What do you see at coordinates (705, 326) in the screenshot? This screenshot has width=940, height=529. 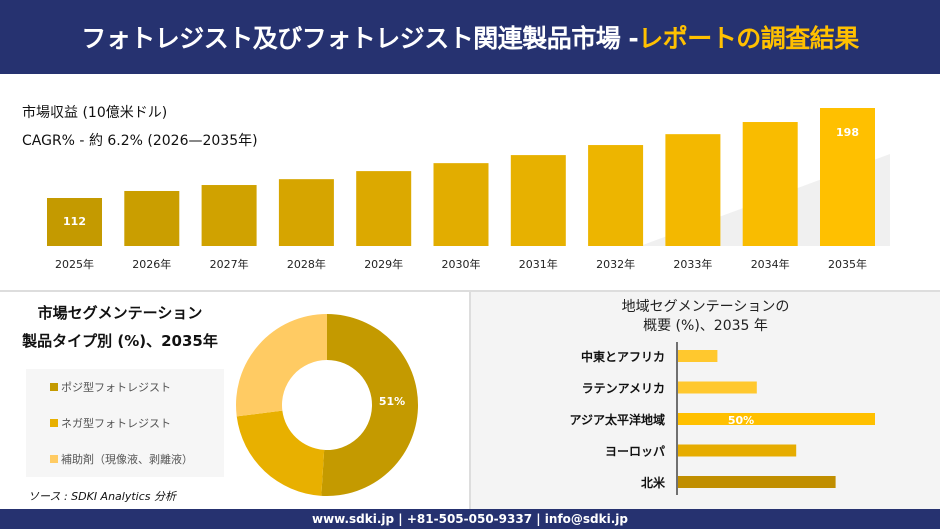 I see `region-title-line2: 概要 (%)、2035 年` at bounding box center [705, 326].